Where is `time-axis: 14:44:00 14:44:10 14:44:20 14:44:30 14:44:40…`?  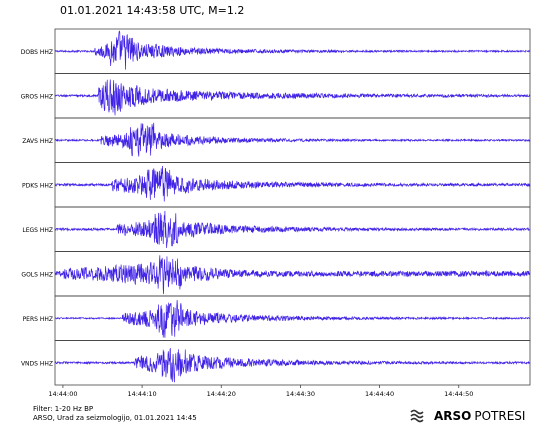
time-axis: 14:44:00 14:44:10 14:44:20 14:44:30 14:44:40… is located at coordinates (260, 391).